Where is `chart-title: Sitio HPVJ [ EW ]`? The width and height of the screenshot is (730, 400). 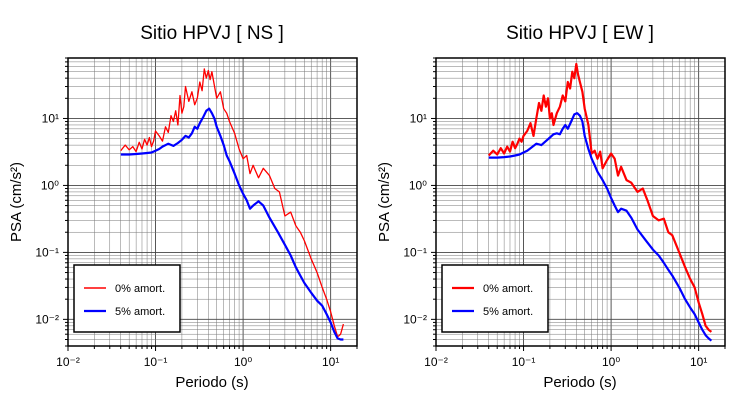
chart-title: Sitio HPVJ [ EW ] is located at coordinates (580, 33).